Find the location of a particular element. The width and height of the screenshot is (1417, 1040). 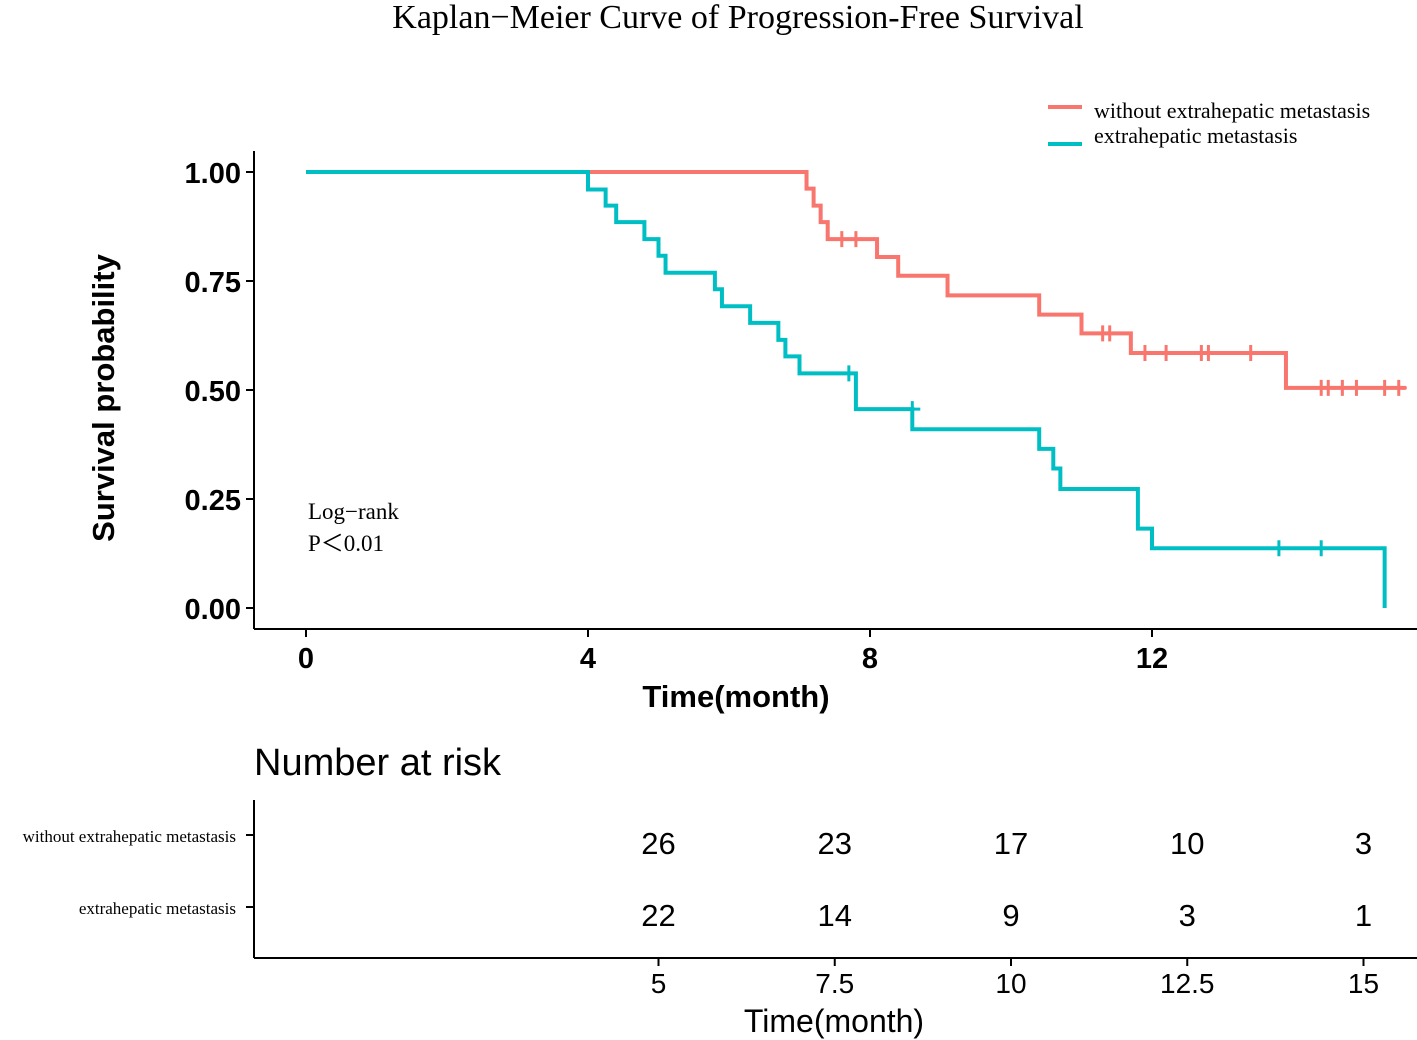

risk-x-tick-label: 7.5 is located at coordinates (834, 983).